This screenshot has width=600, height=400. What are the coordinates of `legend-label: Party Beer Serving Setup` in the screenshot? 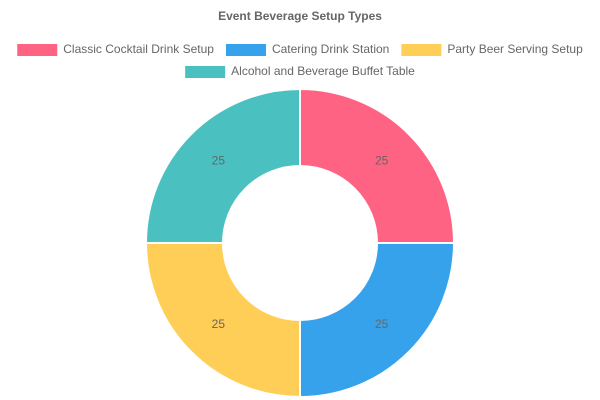 It's located at (515, 49).